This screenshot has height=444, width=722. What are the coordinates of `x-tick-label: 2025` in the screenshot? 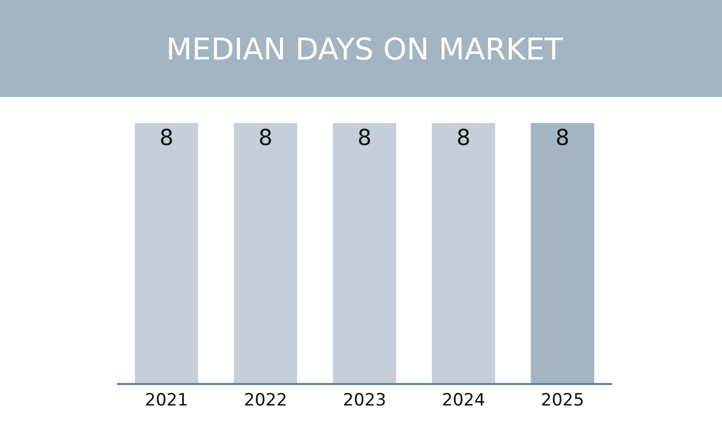 It's located at (562, 400).